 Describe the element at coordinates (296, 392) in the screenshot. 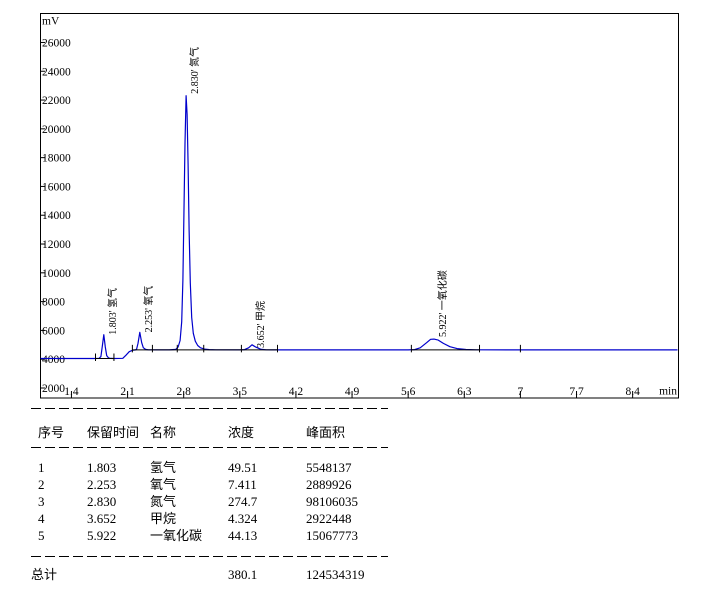

I see `x-tick-label: 4.2` at that location.